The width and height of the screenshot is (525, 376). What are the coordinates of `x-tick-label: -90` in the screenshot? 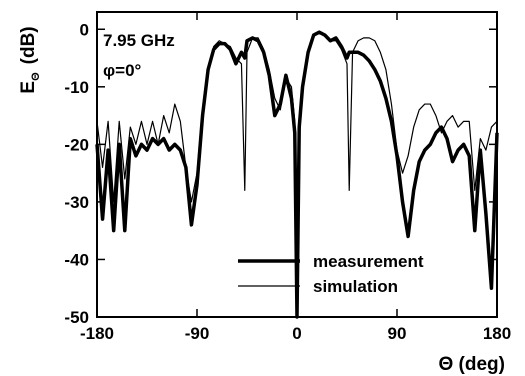 It's located at (197, 333).